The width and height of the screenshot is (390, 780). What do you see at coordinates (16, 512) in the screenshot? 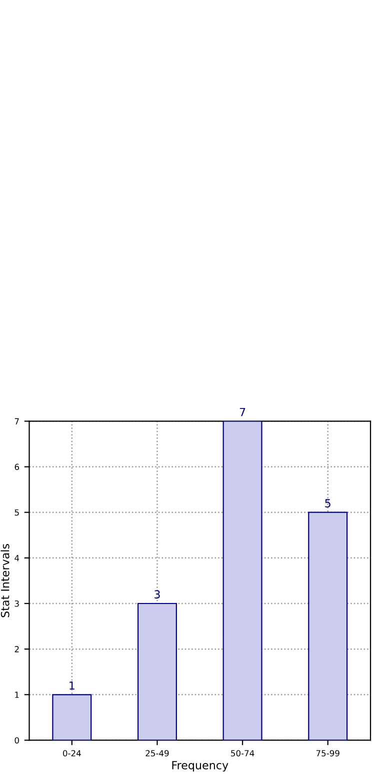
I see `y-tick-label: 5` at bounding box center [16, 512].